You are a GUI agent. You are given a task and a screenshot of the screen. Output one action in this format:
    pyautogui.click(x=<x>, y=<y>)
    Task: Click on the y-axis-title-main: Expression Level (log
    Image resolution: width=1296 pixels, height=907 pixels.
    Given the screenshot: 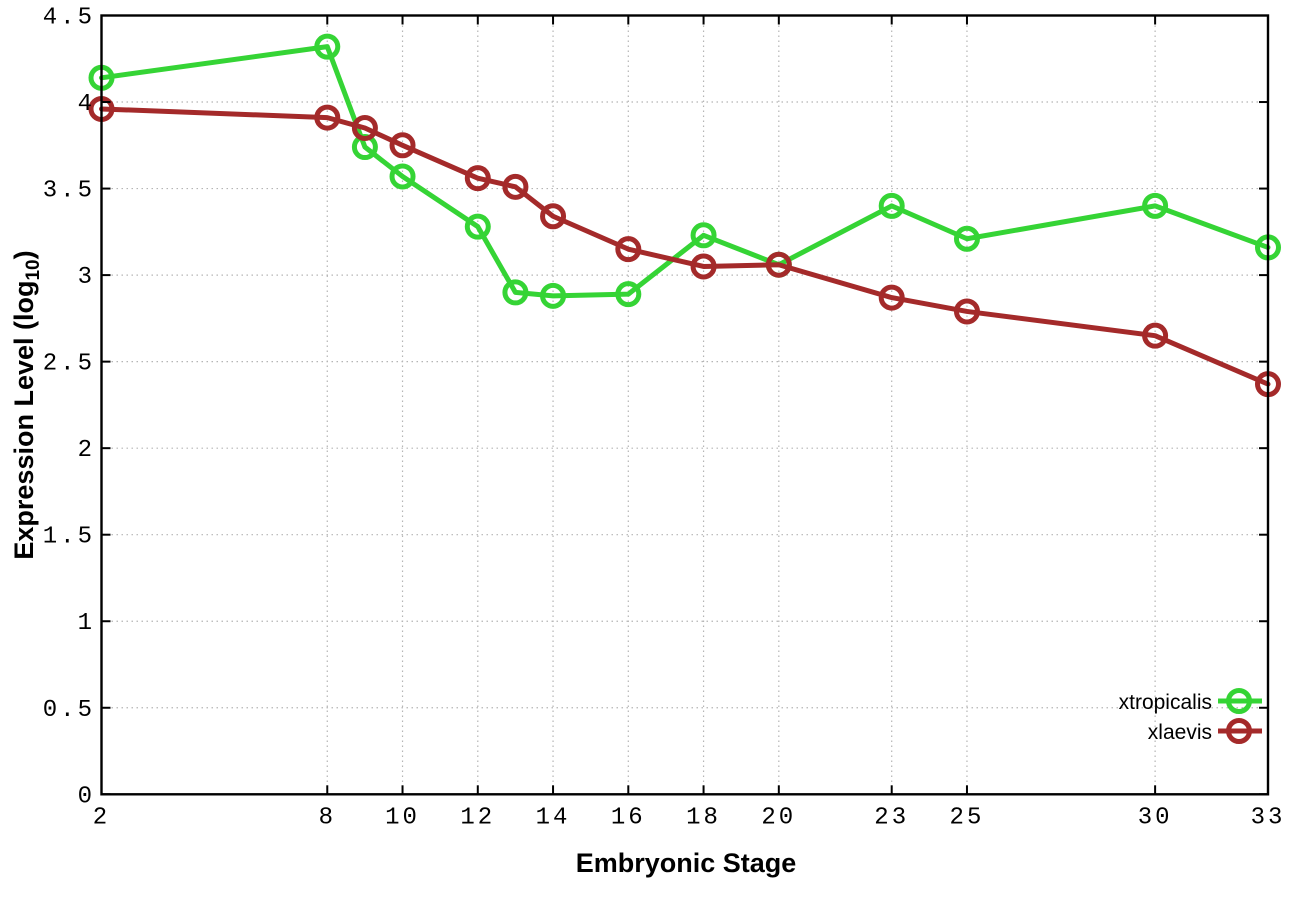 What is the action you would take?
    pyautogui.click(x=24, y=420)
    